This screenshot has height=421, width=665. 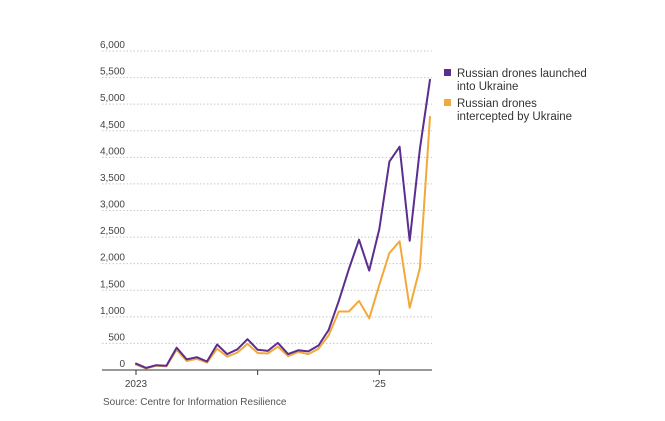 What do you see at coordinates (522, 74) in the screenshot?
I see `legend-label: Russian drones launched` at bounding box center [522, 74].